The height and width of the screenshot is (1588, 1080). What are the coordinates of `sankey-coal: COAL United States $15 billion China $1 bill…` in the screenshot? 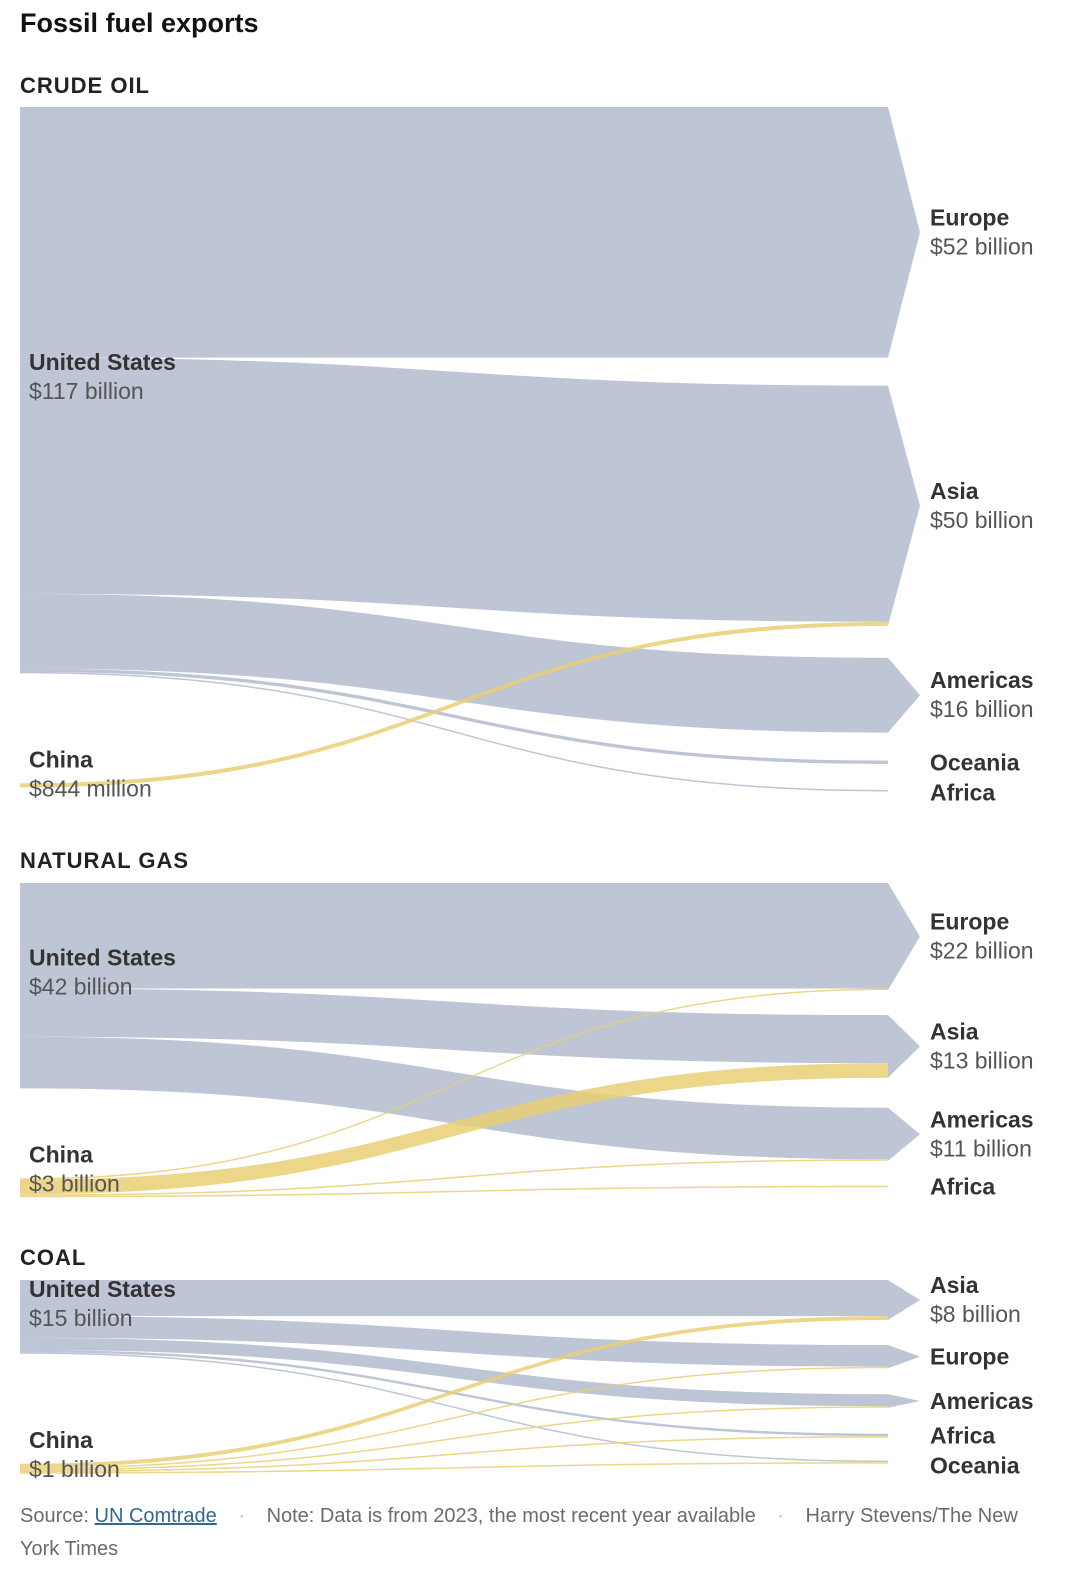 It's located at (527, 1363).